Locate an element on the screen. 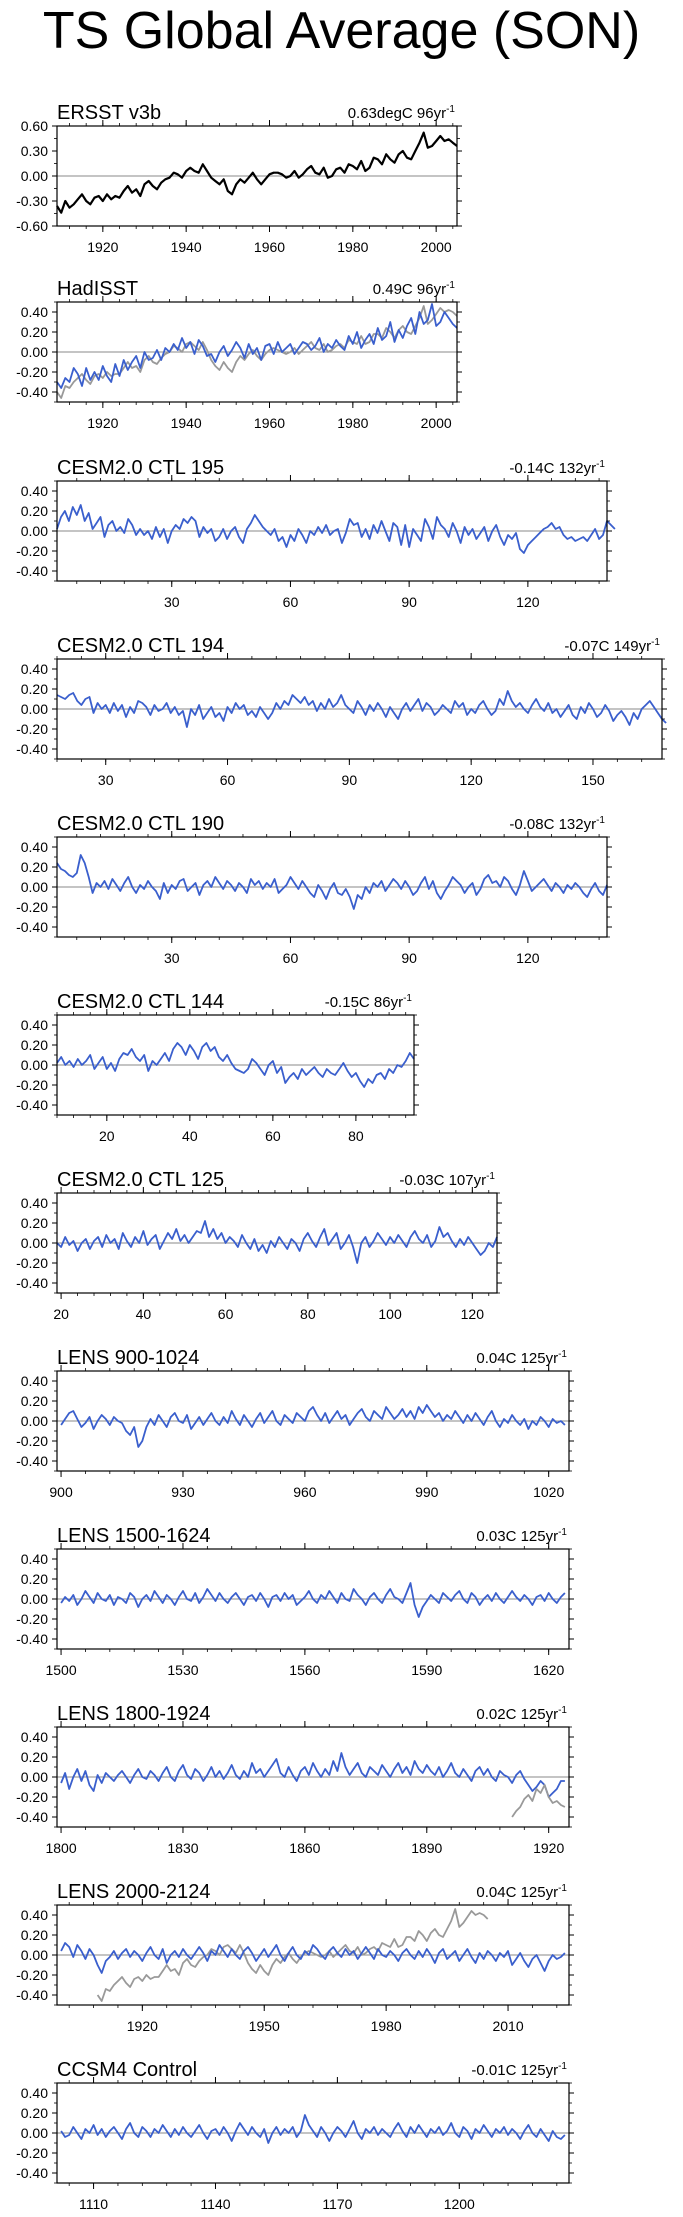 The image size is (683, 2217). y-tick-label: -0.30 is located at coordinates (32, 201).